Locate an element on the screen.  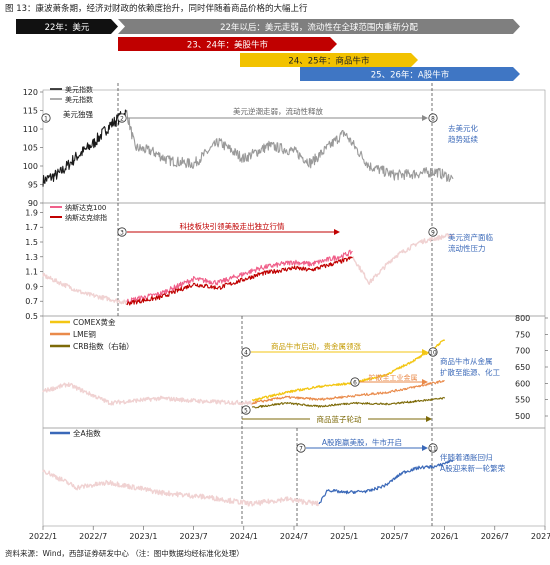
xtick-label-4: 2024/1 is located at coordinates (244, 536).